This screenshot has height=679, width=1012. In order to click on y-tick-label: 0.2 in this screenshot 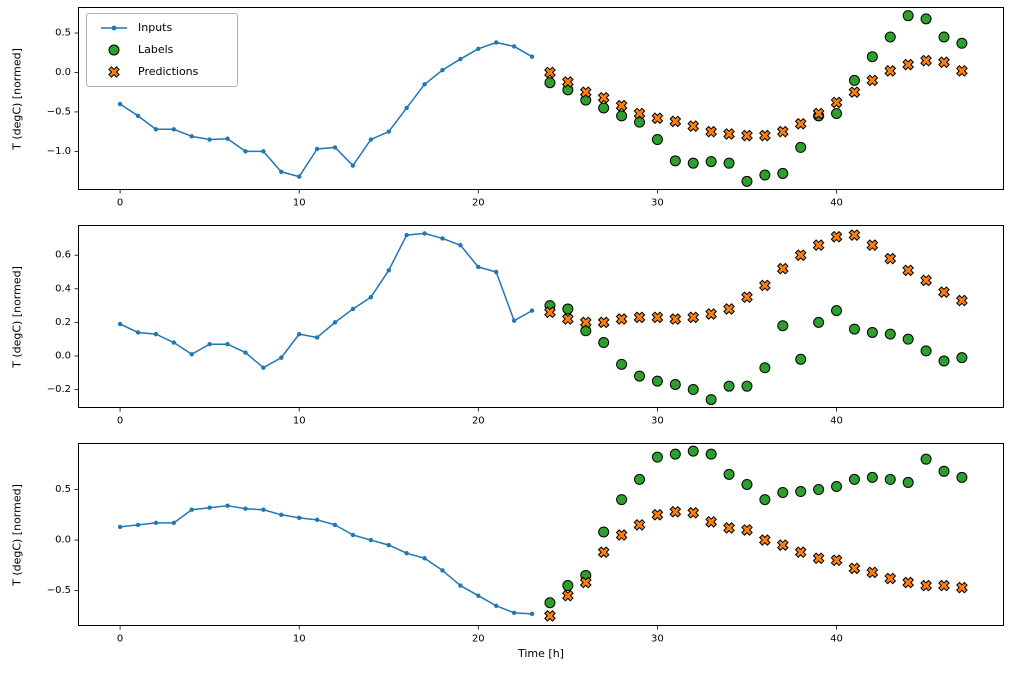, I will do `click(63, 322)`.